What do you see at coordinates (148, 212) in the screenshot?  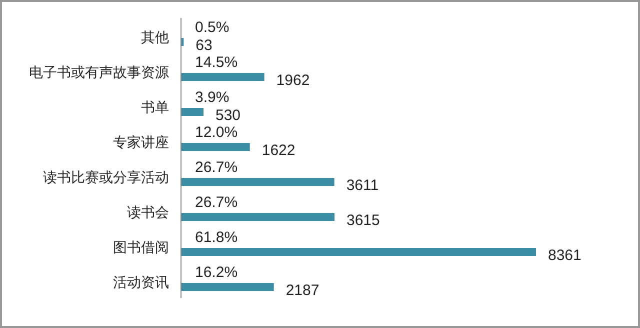 I see `y-tick-label: 读书会` at bounding box center [148, 212].